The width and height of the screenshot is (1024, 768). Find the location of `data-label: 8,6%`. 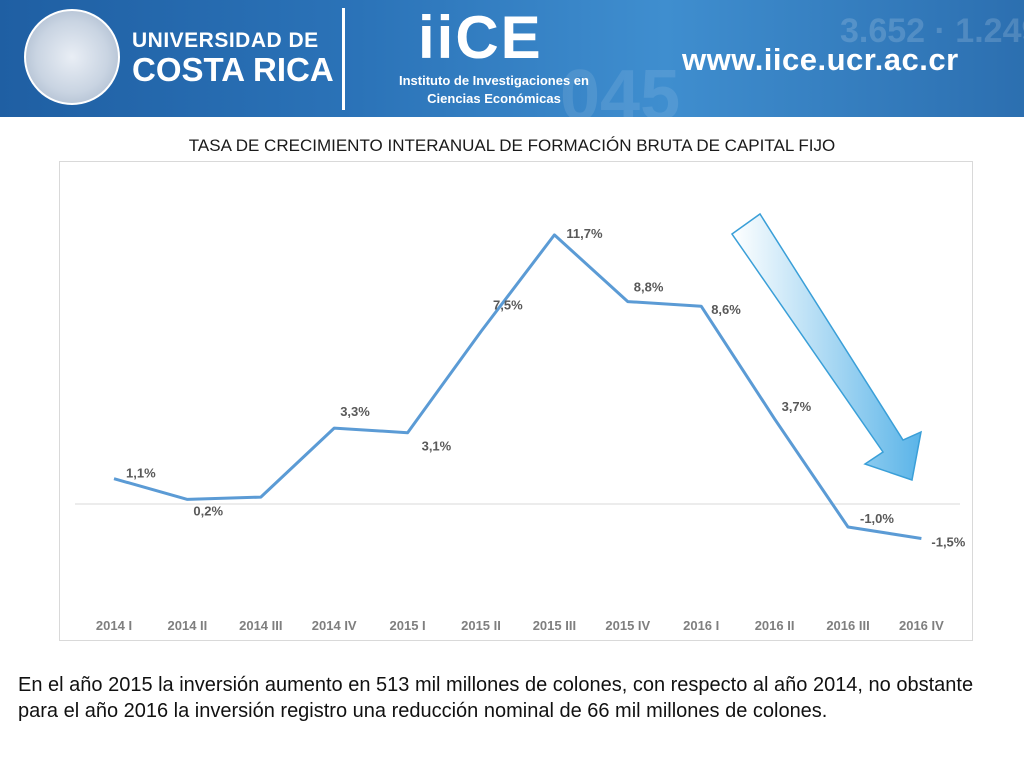

data-label: 8,6% is located at coordinates (726, 309).